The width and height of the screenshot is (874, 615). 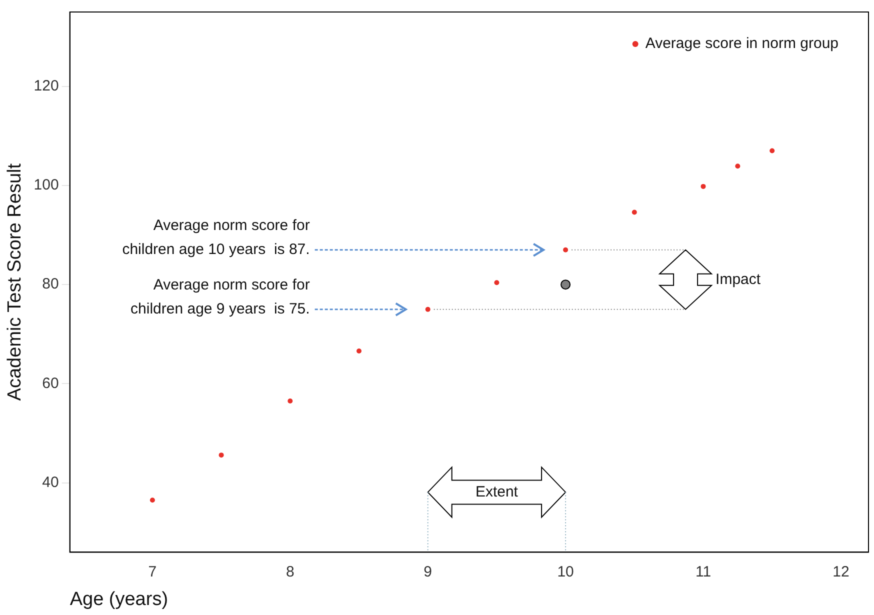 What do you see at coordinates (742, 43) in the screenshot?
I see `legend-label: Average score in norm group` at bounding box center [742, 43].